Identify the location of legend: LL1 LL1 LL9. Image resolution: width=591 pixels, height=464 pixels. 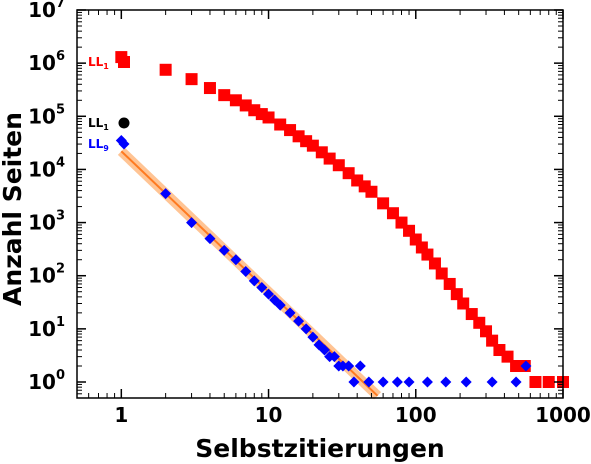
(109, 104).